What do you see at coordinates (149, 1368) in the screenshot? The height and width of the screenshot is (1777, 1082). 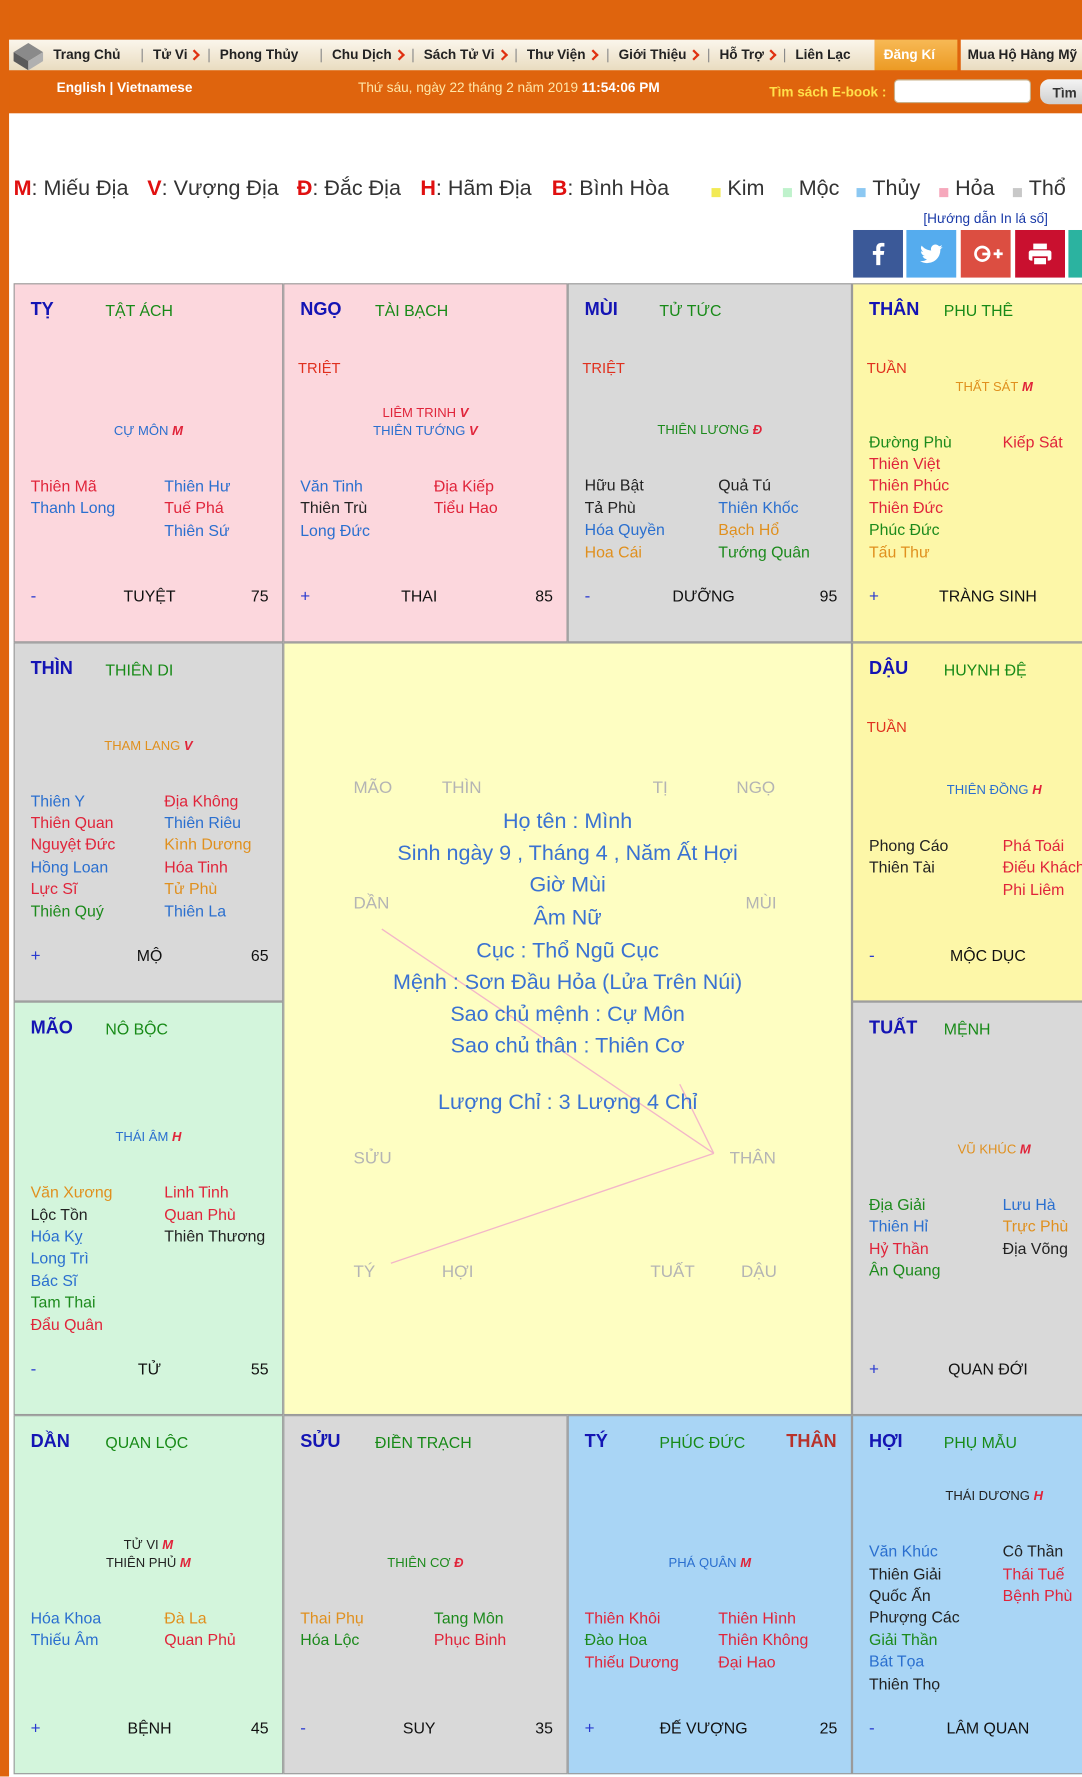 I see `palace-stage: TỬ` at bounding box center [149, 1368].